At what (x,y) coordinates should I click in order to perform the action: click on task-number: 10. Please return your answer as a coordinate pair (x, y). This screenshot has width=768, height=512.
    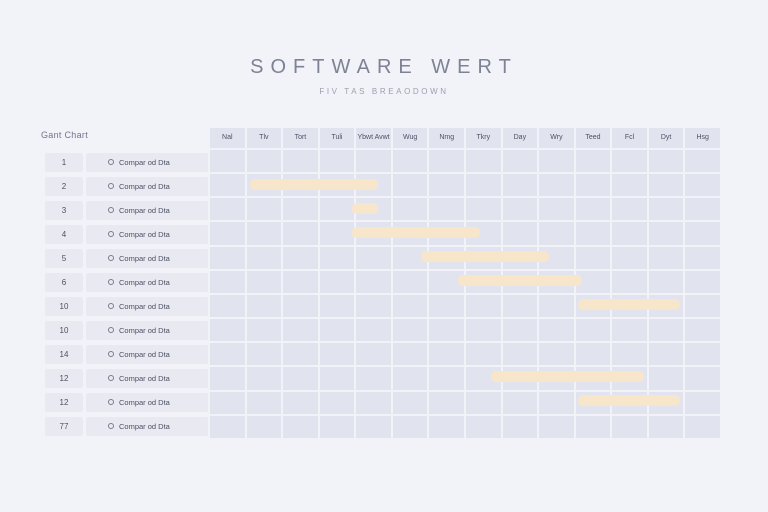
    Looking at the image, I should click on (64, 330).